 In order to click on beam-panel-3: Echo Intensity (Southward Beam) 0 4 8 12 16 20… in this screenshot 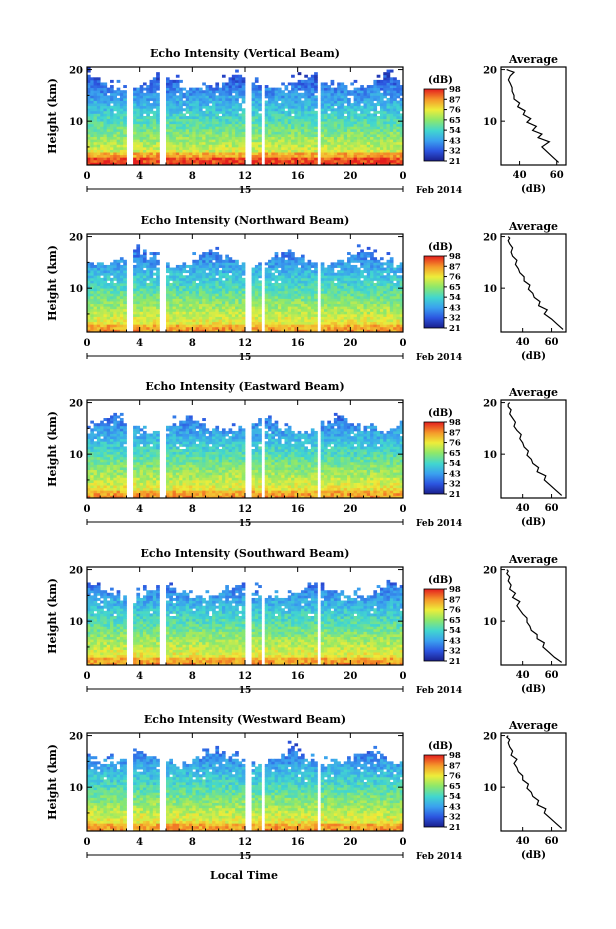, I will do `click(306, 621)`.